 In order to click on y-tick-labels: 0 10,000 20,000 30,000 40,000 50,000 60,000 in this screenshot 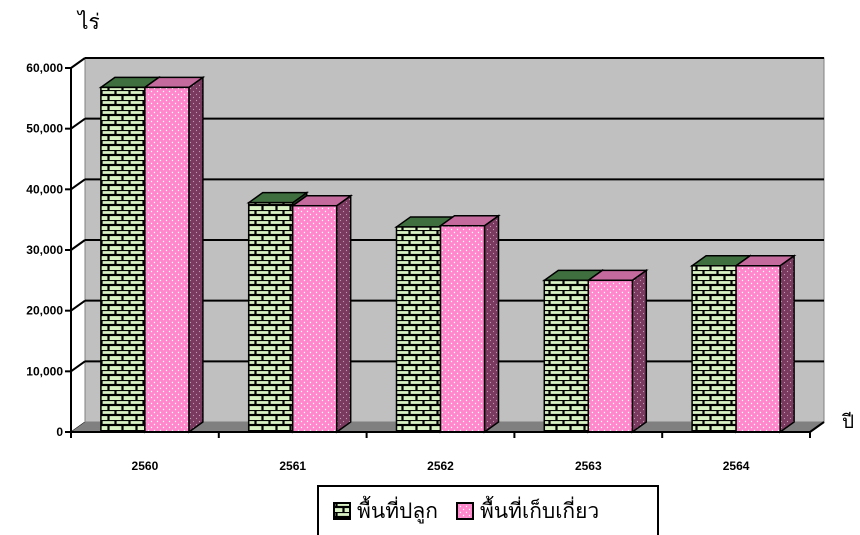, I will do `click(44, 250)`.